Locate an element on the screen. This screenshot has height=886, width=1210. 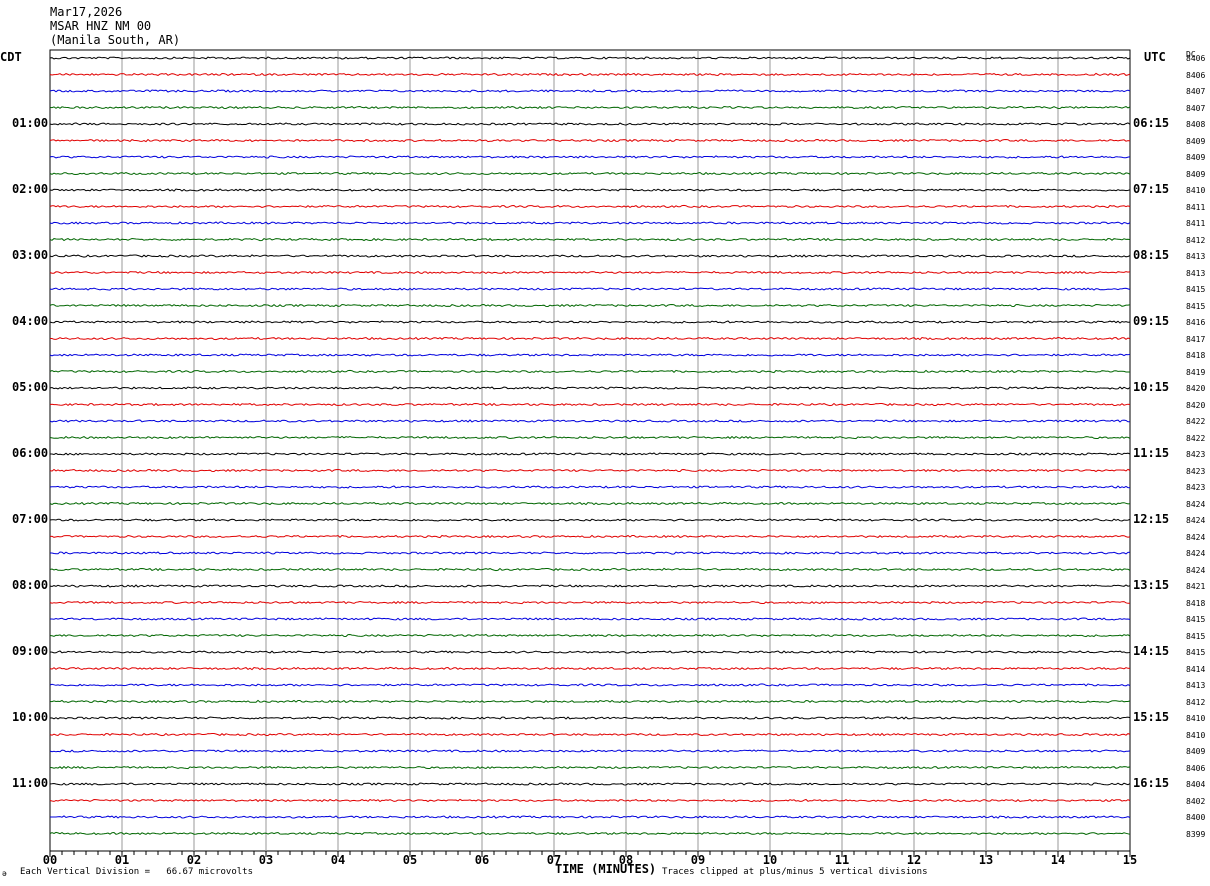
x-tick-label: 14 is located at coordinates (1058, 860).